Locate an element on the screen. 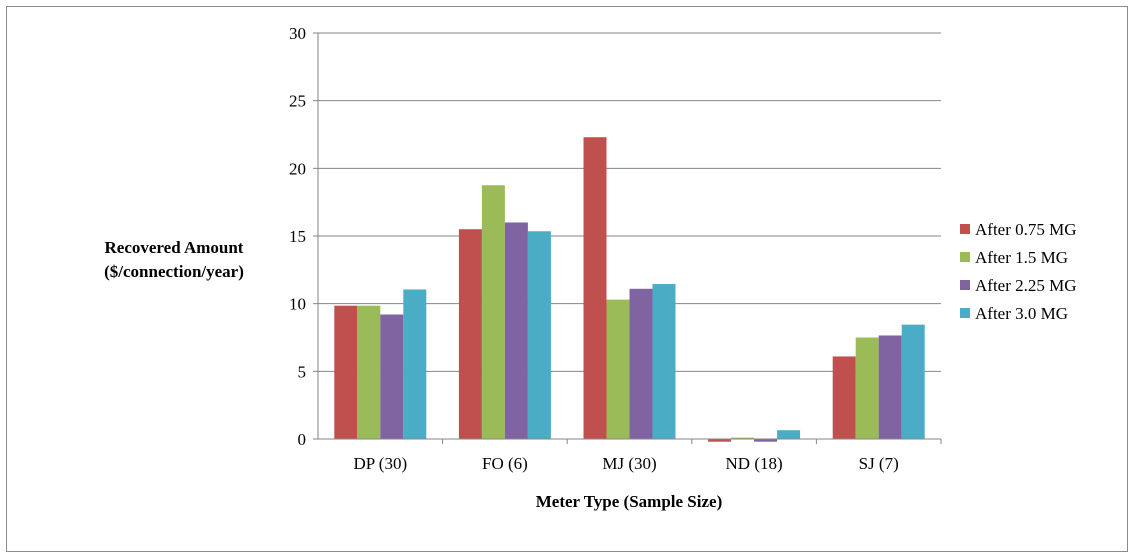 This screenshot has height=560, width=1136. legend-label: After 0.75 MG is located at coordinates (1026, 229).